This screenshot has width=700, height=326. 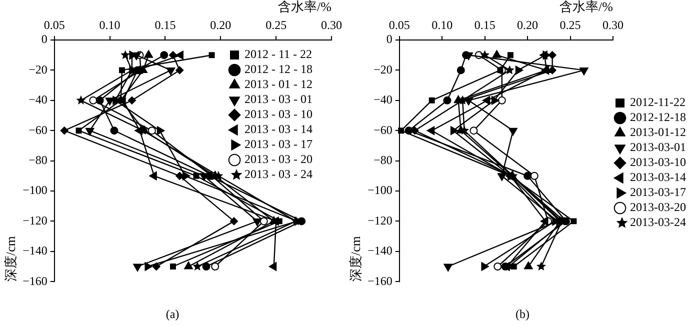 What do you see at coordinates (658, 192) in the screenshot?
I see `legend-label: 2013-03-17` at bounding box center [658, 192].